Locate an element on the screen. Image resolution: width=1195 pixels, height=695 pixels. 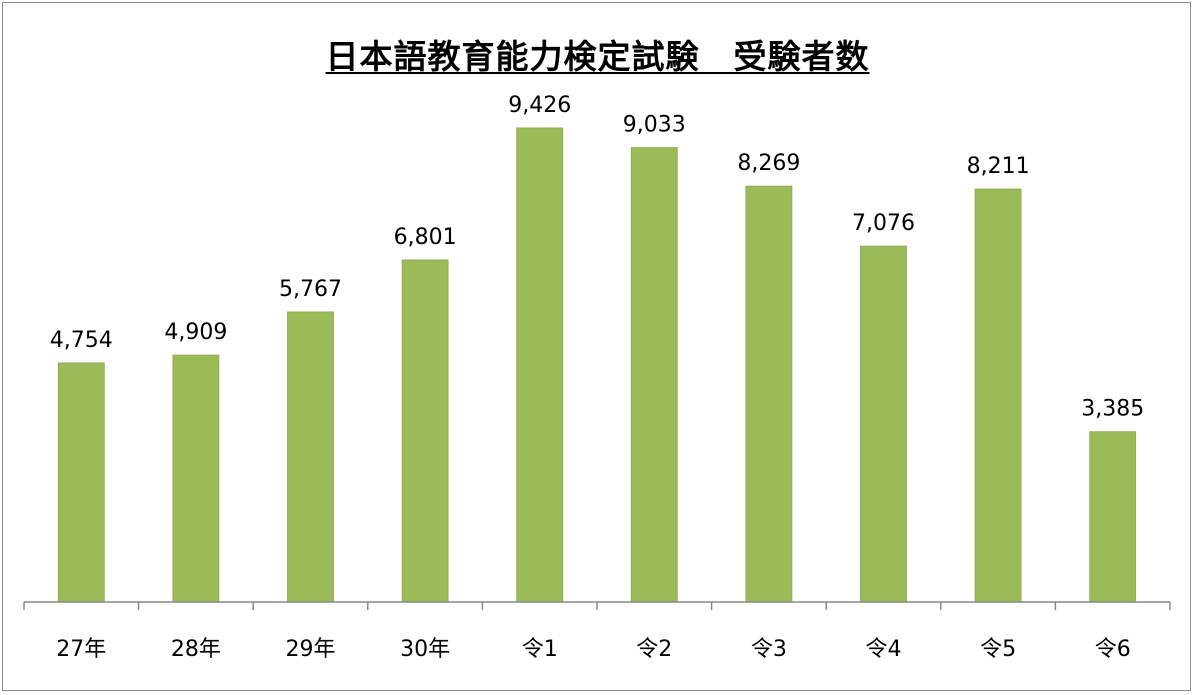
data-label-6: 8,269 is located at coordinates (768, 163).